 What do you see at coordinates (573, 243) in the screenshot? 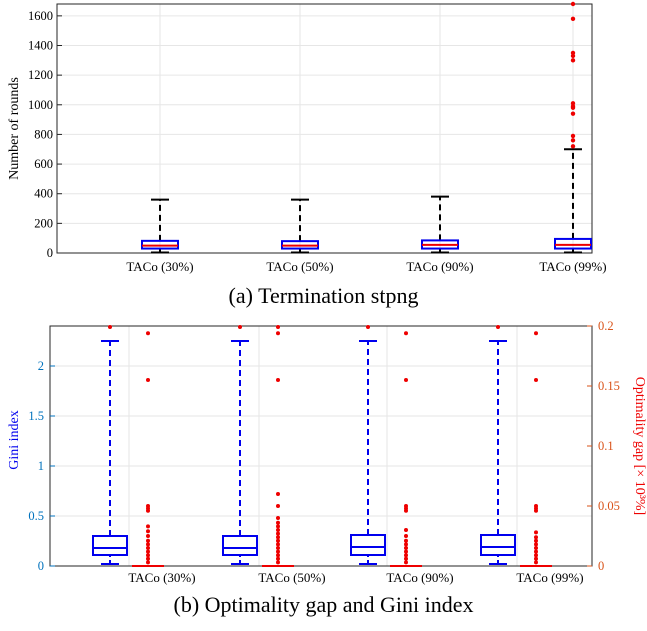
I see `box-iqr` at bounding box center [573, 243].